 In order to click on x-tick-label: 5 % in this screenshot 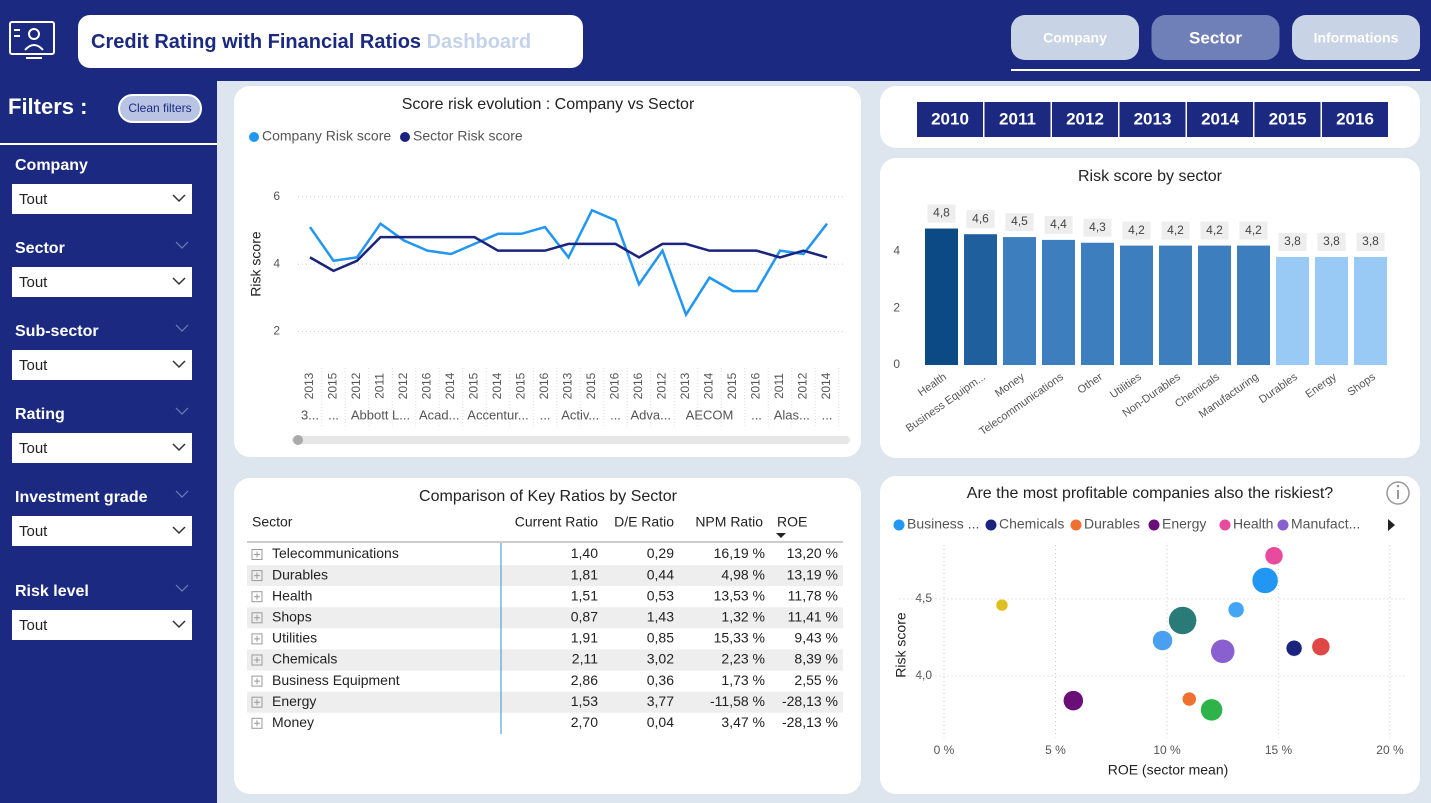, I will do `click(1055, 750)`.